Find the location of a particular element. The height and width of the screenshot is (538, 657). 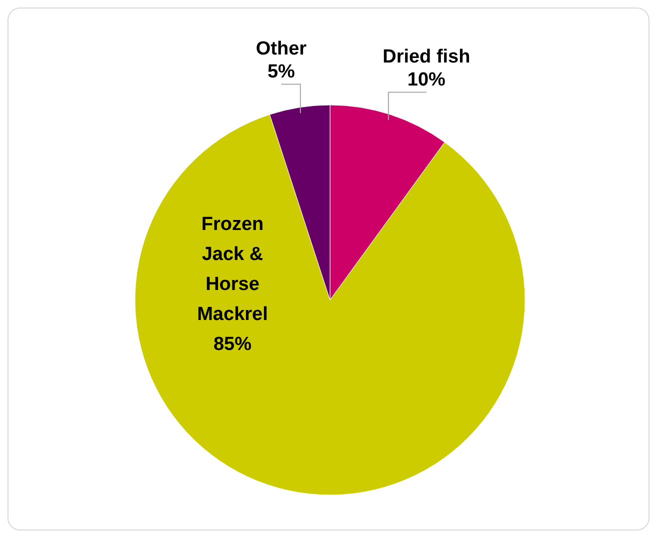

slice-label: Frozen Jack & Horse Mackrel is located at coordinates (232, 269).